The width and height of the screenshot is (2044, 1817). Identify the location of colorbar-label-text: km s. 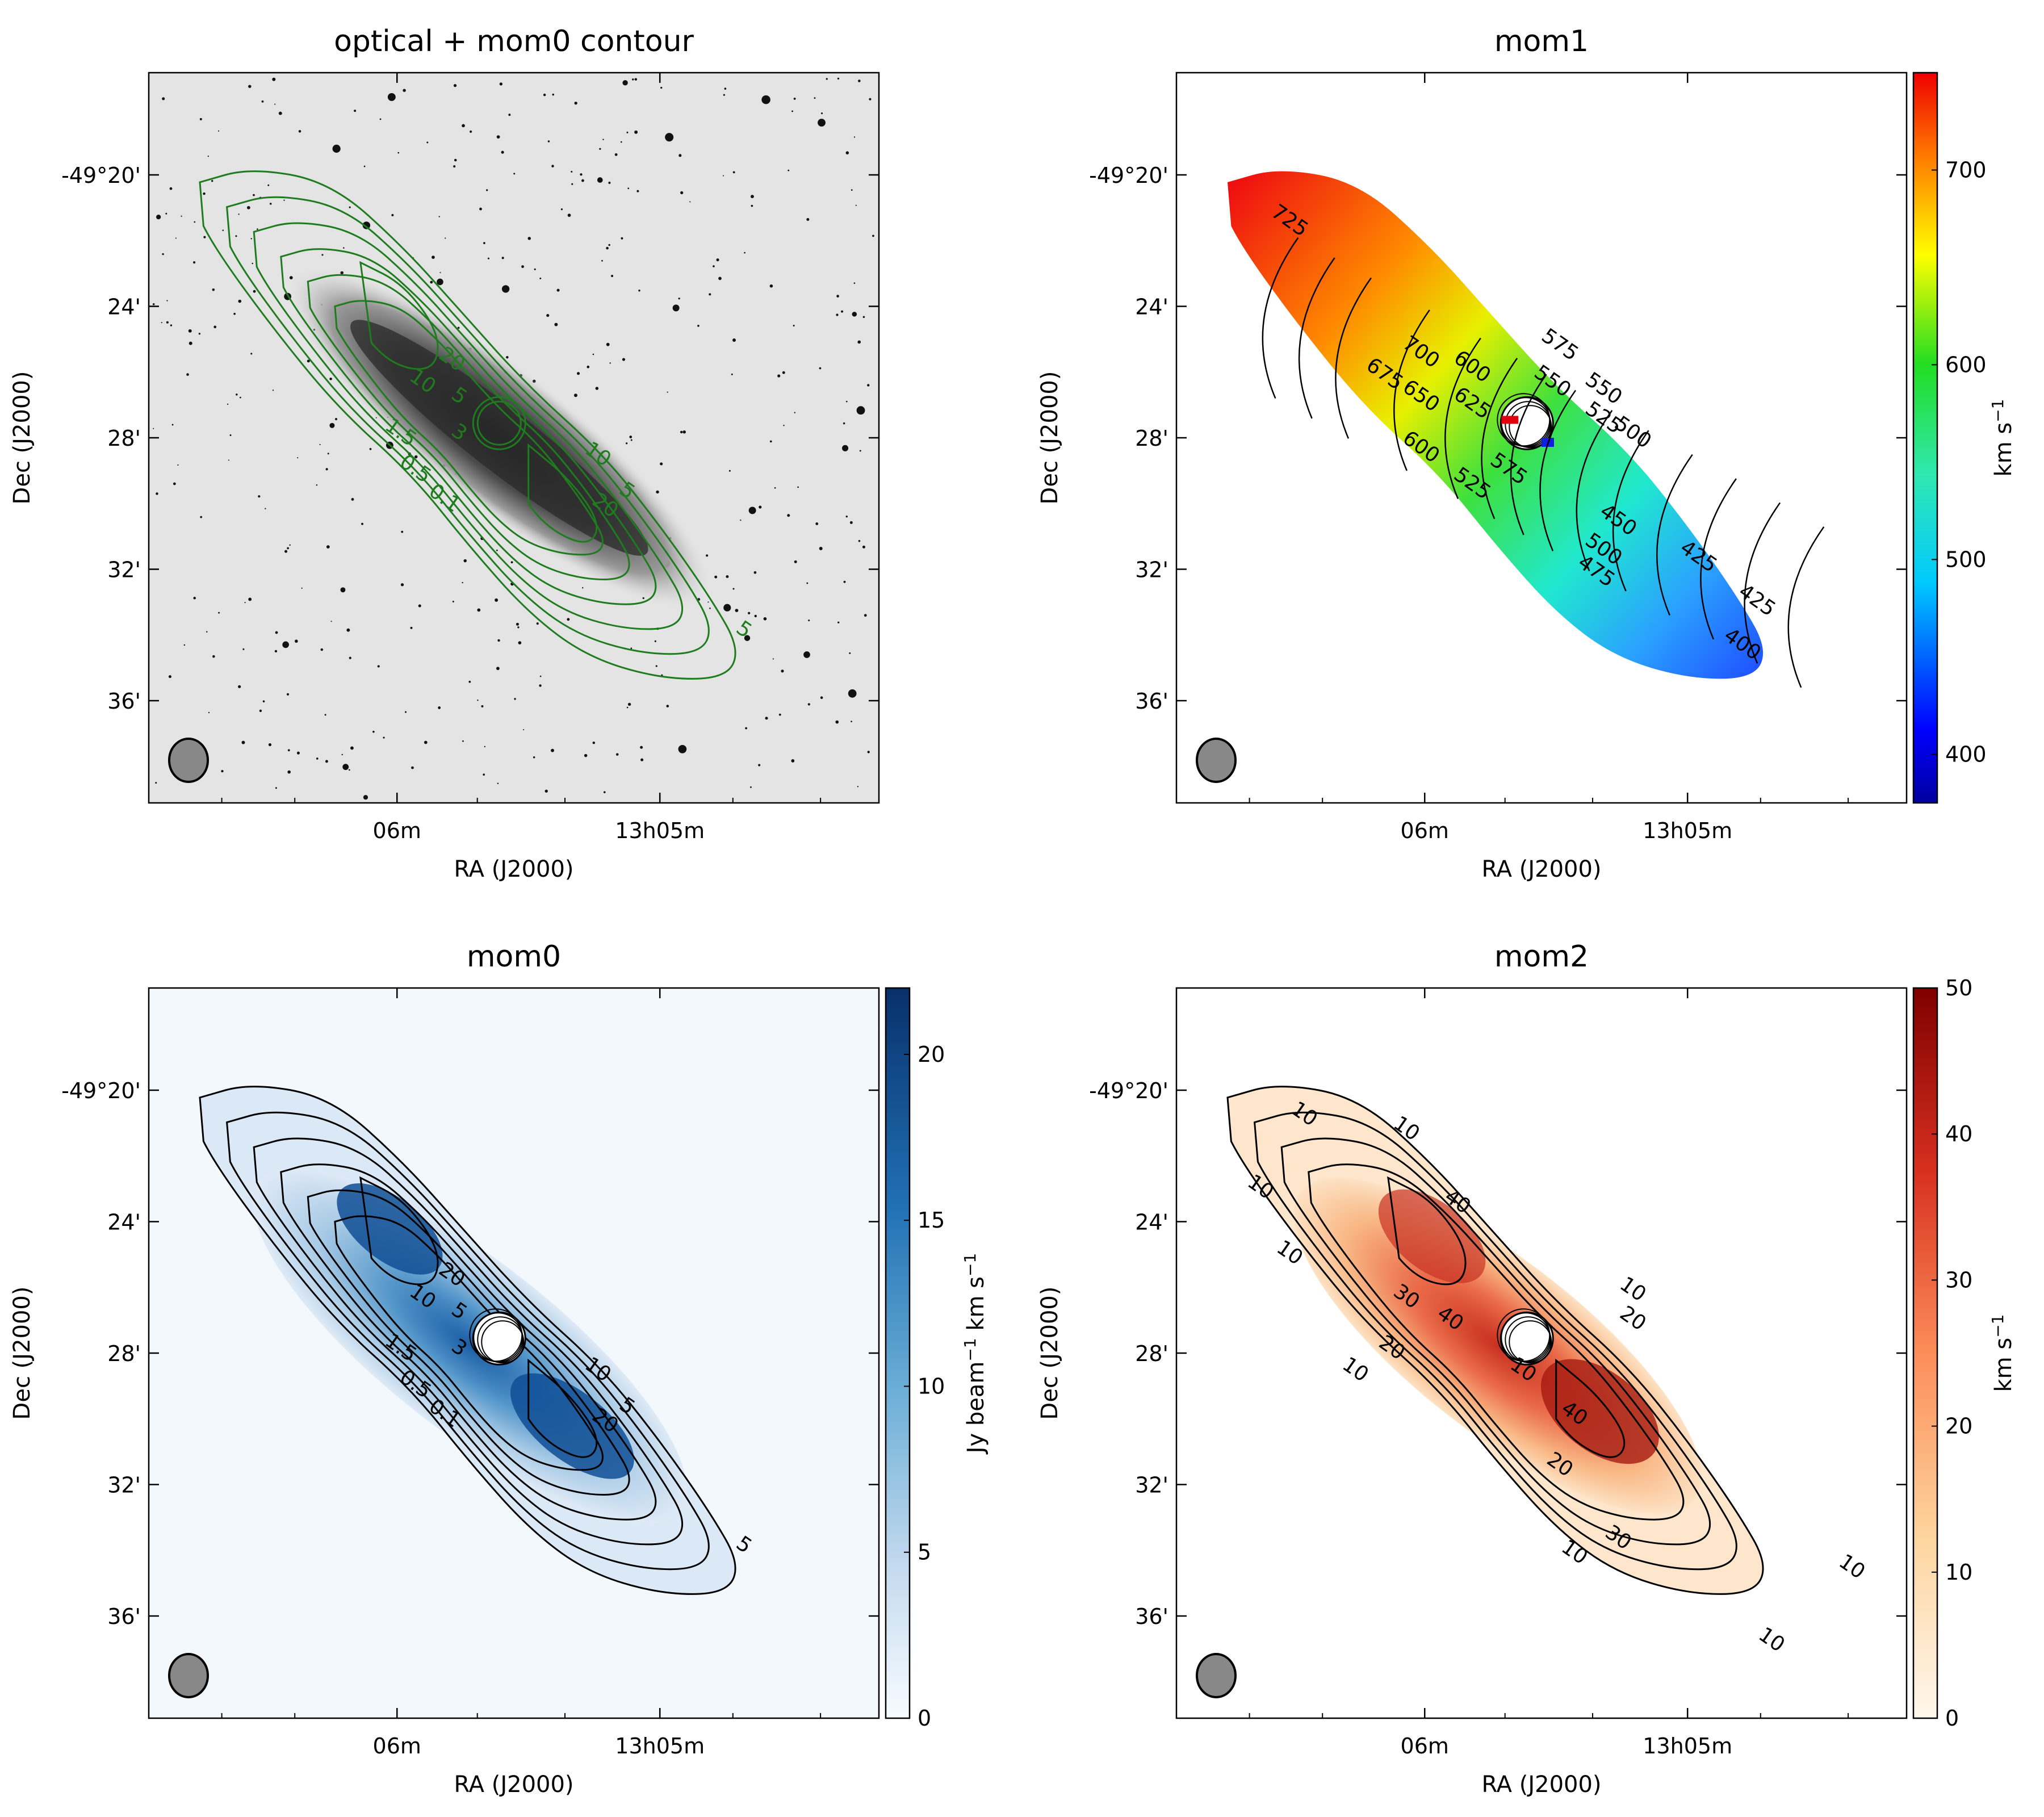
(2004, 1365).